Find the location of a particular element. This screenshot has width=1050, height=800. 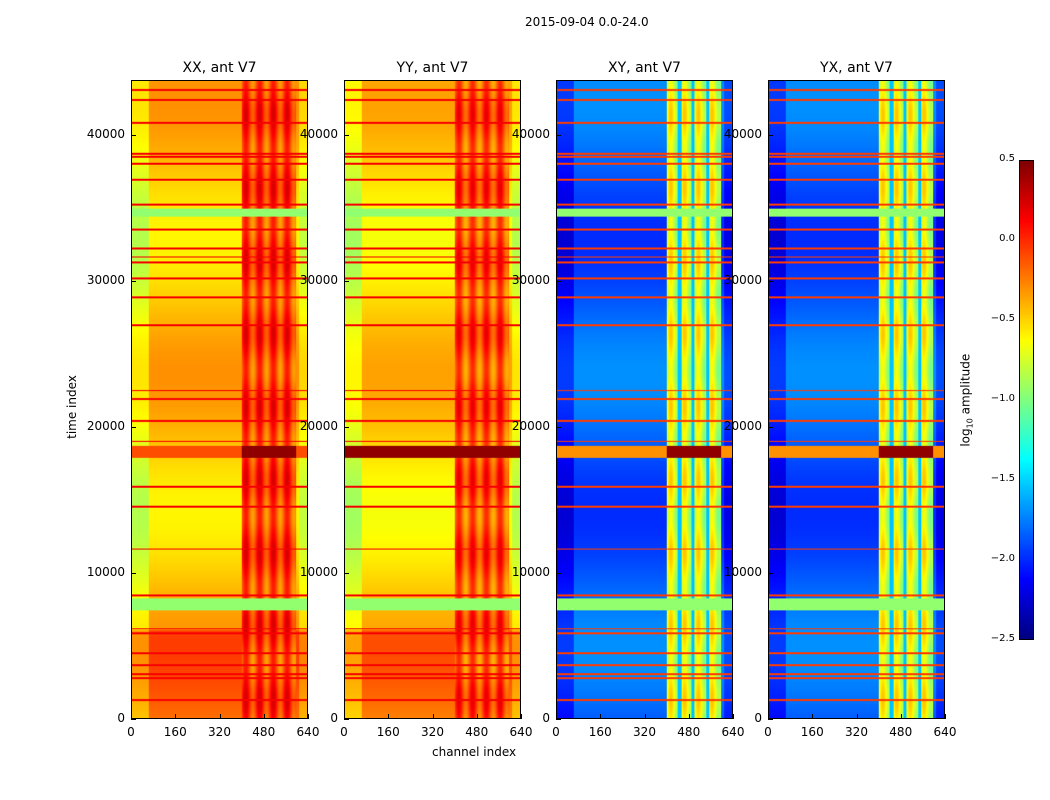

colorbar-tick-label: −2.0 is located at coordinates (1002, 558).